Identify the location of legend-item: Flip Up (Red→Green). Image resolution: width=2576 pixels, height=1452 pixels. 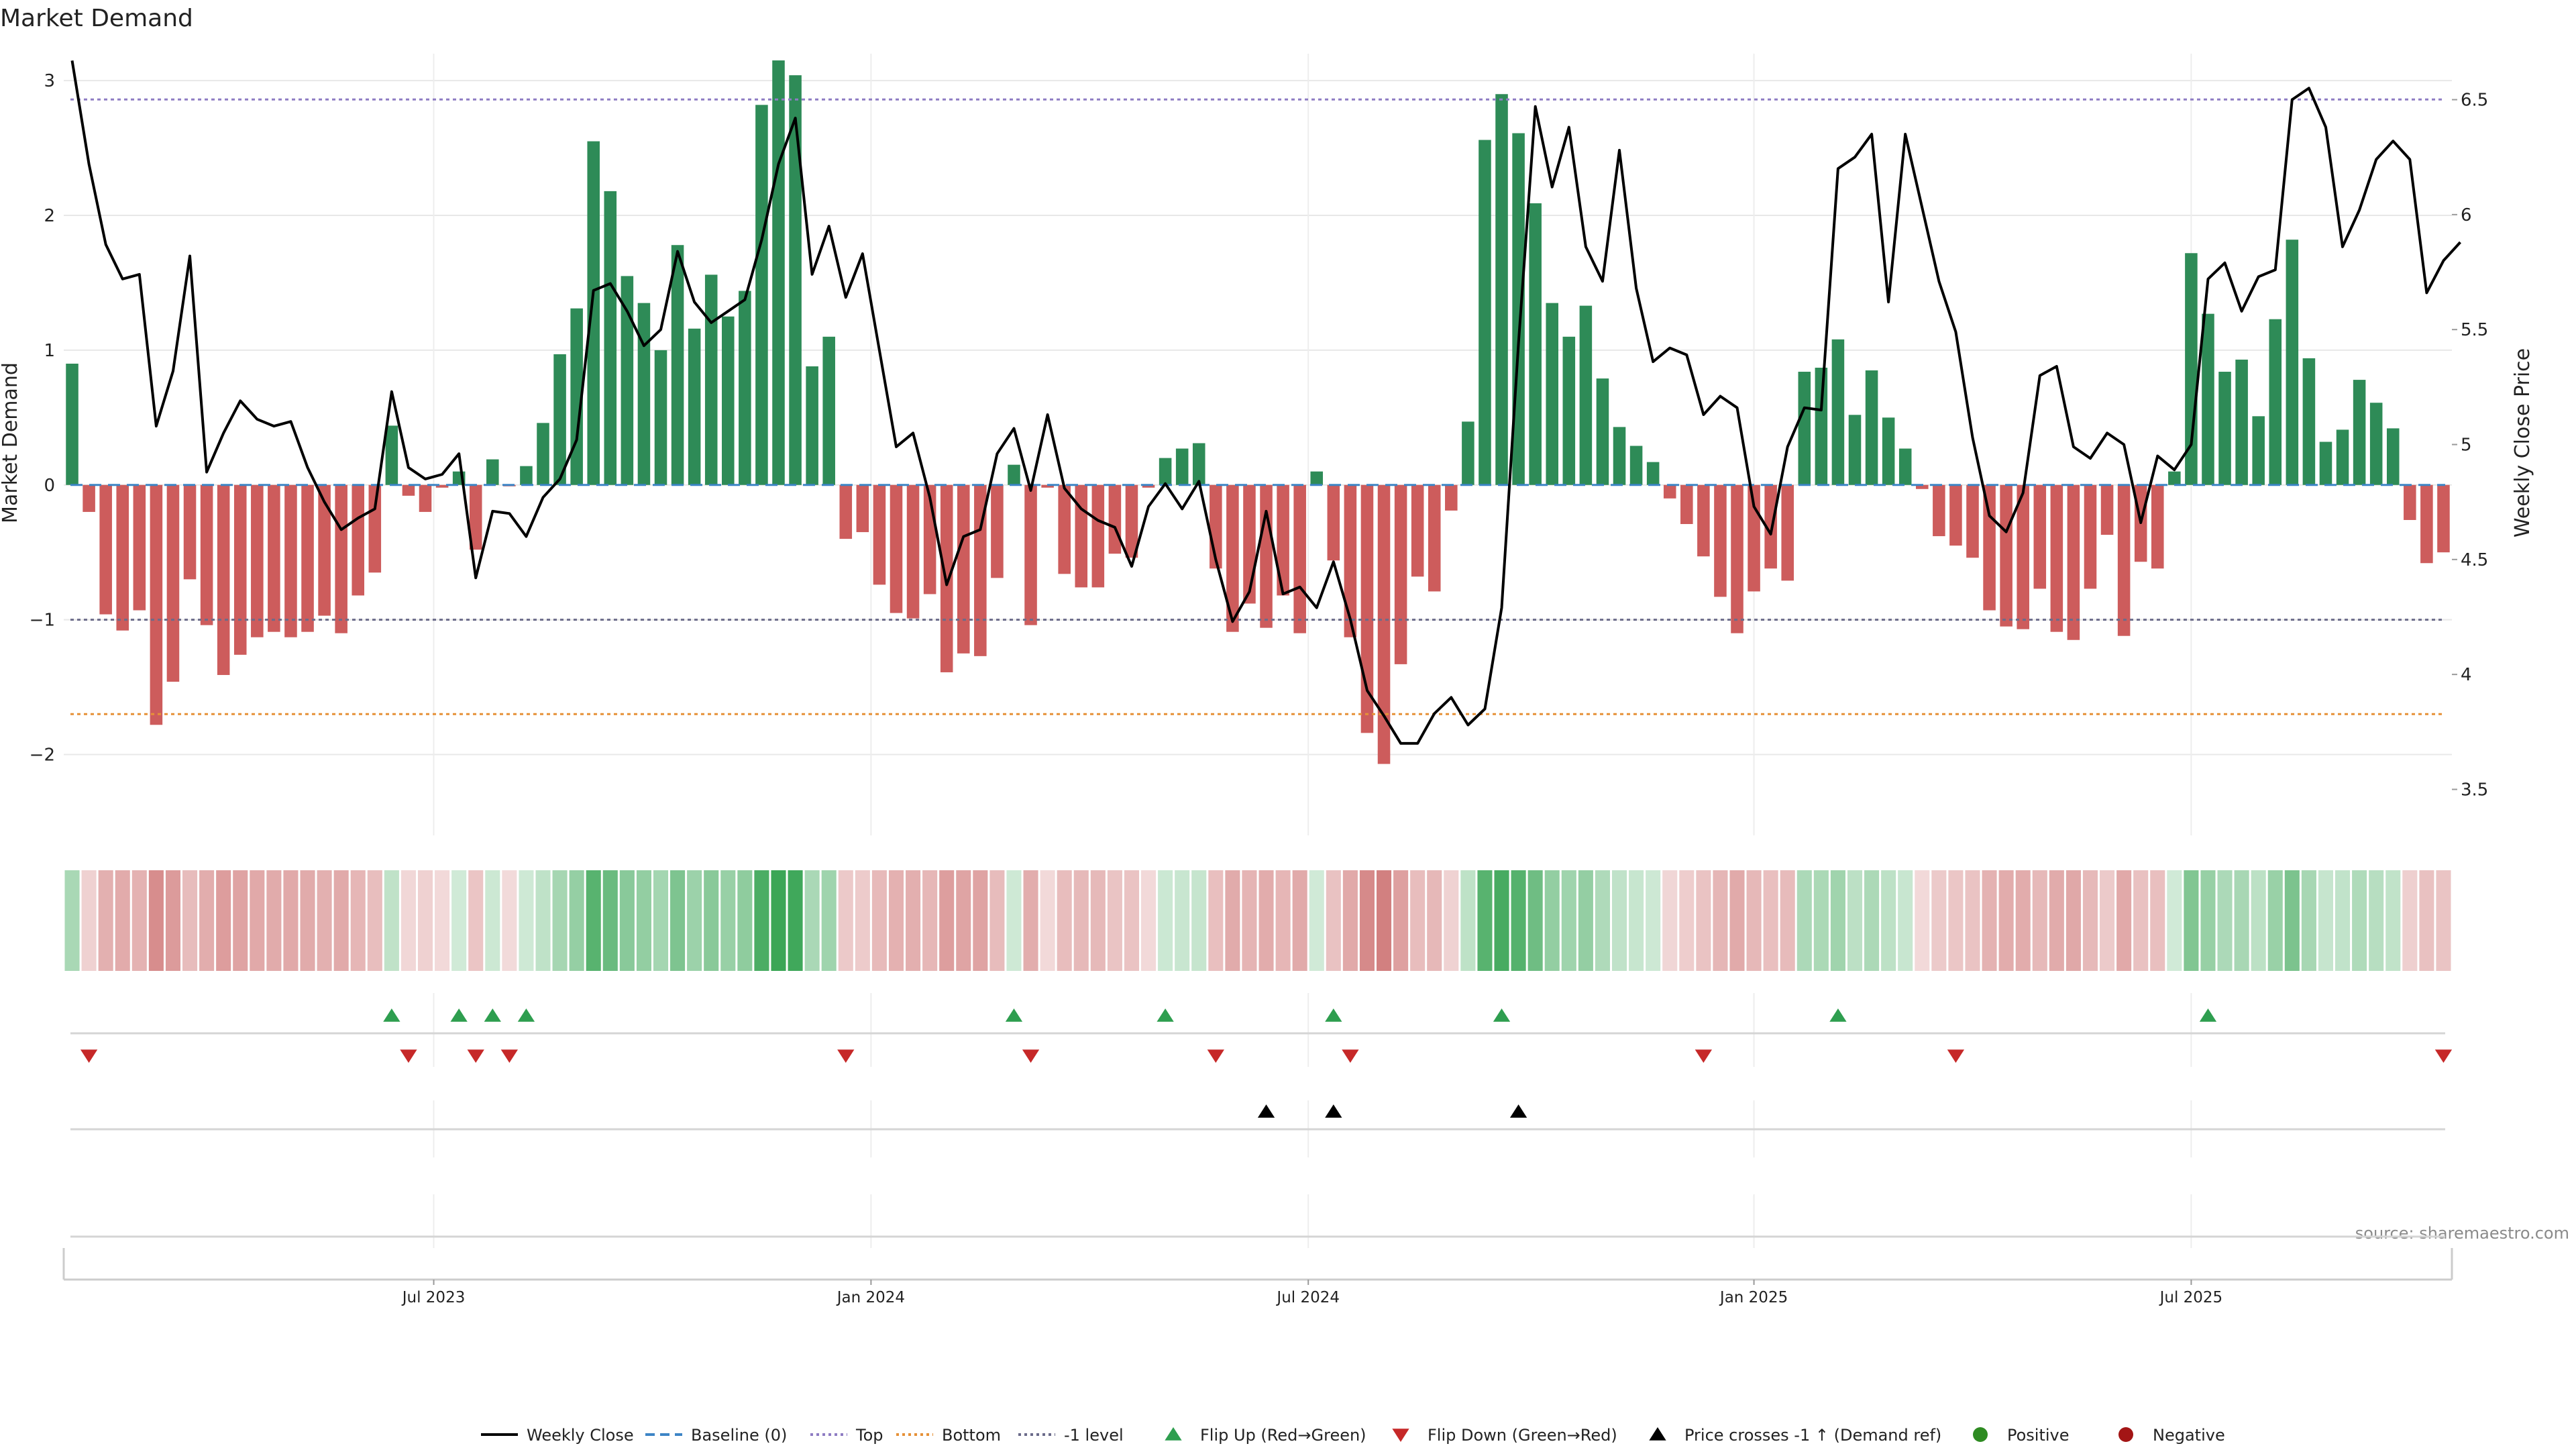
(1265, 1436).